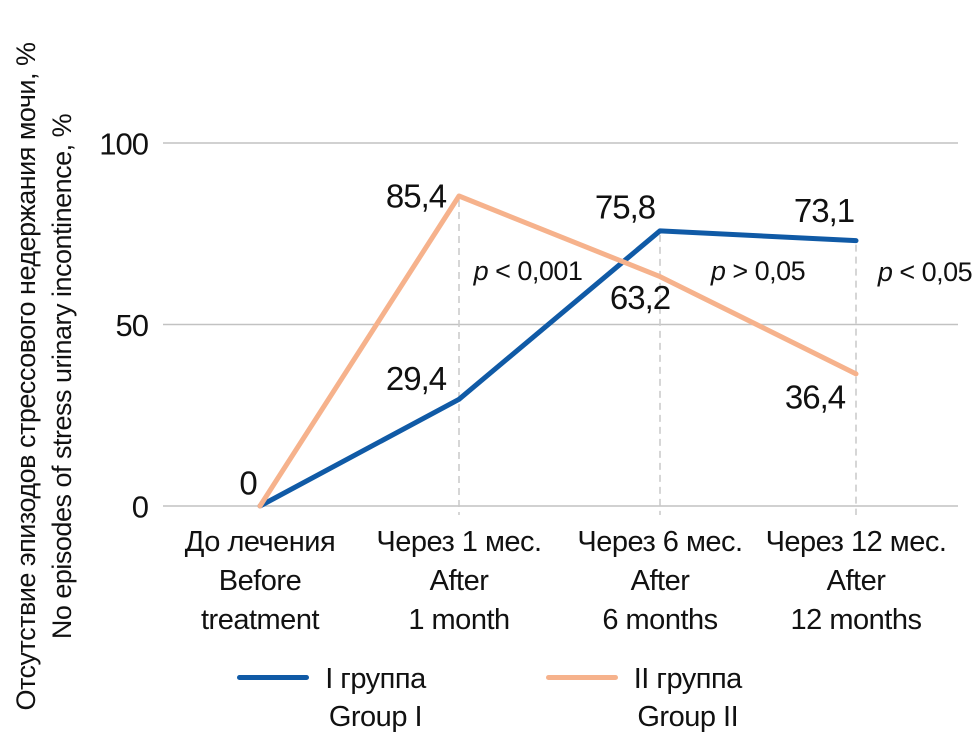 The height and width of the screenshot is (753, 979). Describe the element at coordinates (260, 581) in the screenshot. I see `x-axis-label: Before` at that location.